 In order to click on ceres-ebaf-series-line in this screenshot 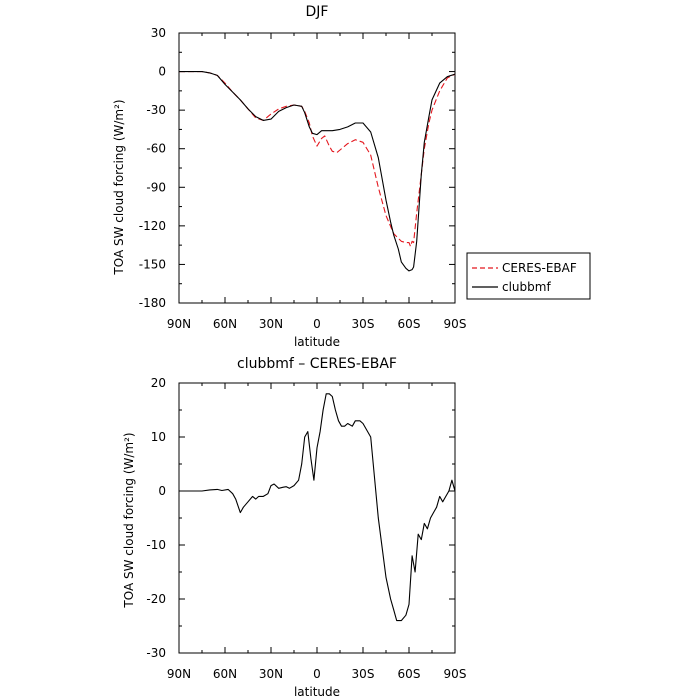, I will do `click(317, 159)`.